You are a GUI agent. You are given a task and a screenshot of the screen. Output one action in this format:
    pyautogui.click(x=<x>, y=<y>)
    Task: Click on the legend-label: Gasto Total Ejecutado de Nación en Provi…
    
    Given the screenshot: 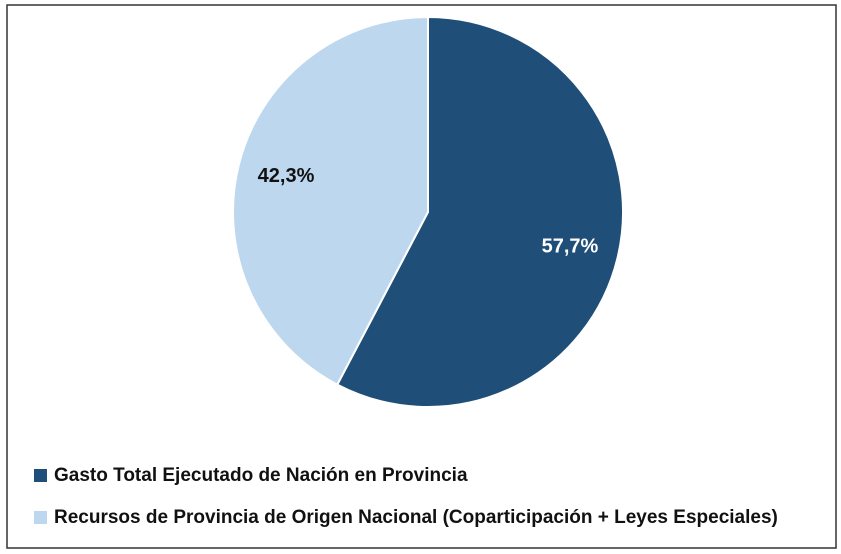 What is the action you would take?
    pyautogui.click(x=261, y=475)
    